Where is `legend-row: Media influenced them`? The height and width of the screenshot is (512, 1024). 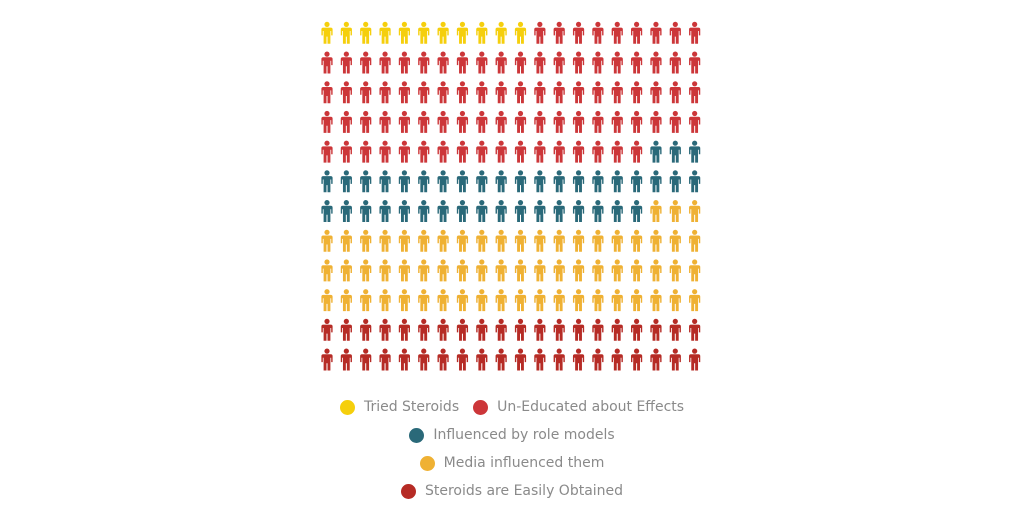
legend-row: Media influenced them is located at coordinates (512, 463).